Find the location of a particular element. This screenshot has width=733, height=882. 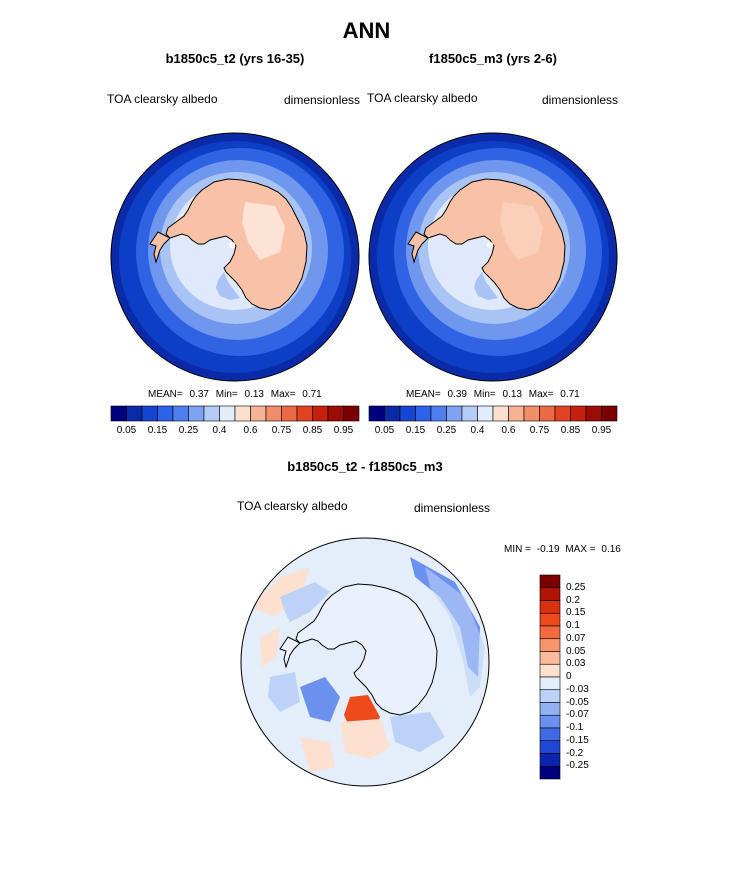

diff-colorbar-tick-label: 0.03 is located at coordinates (576, 664).